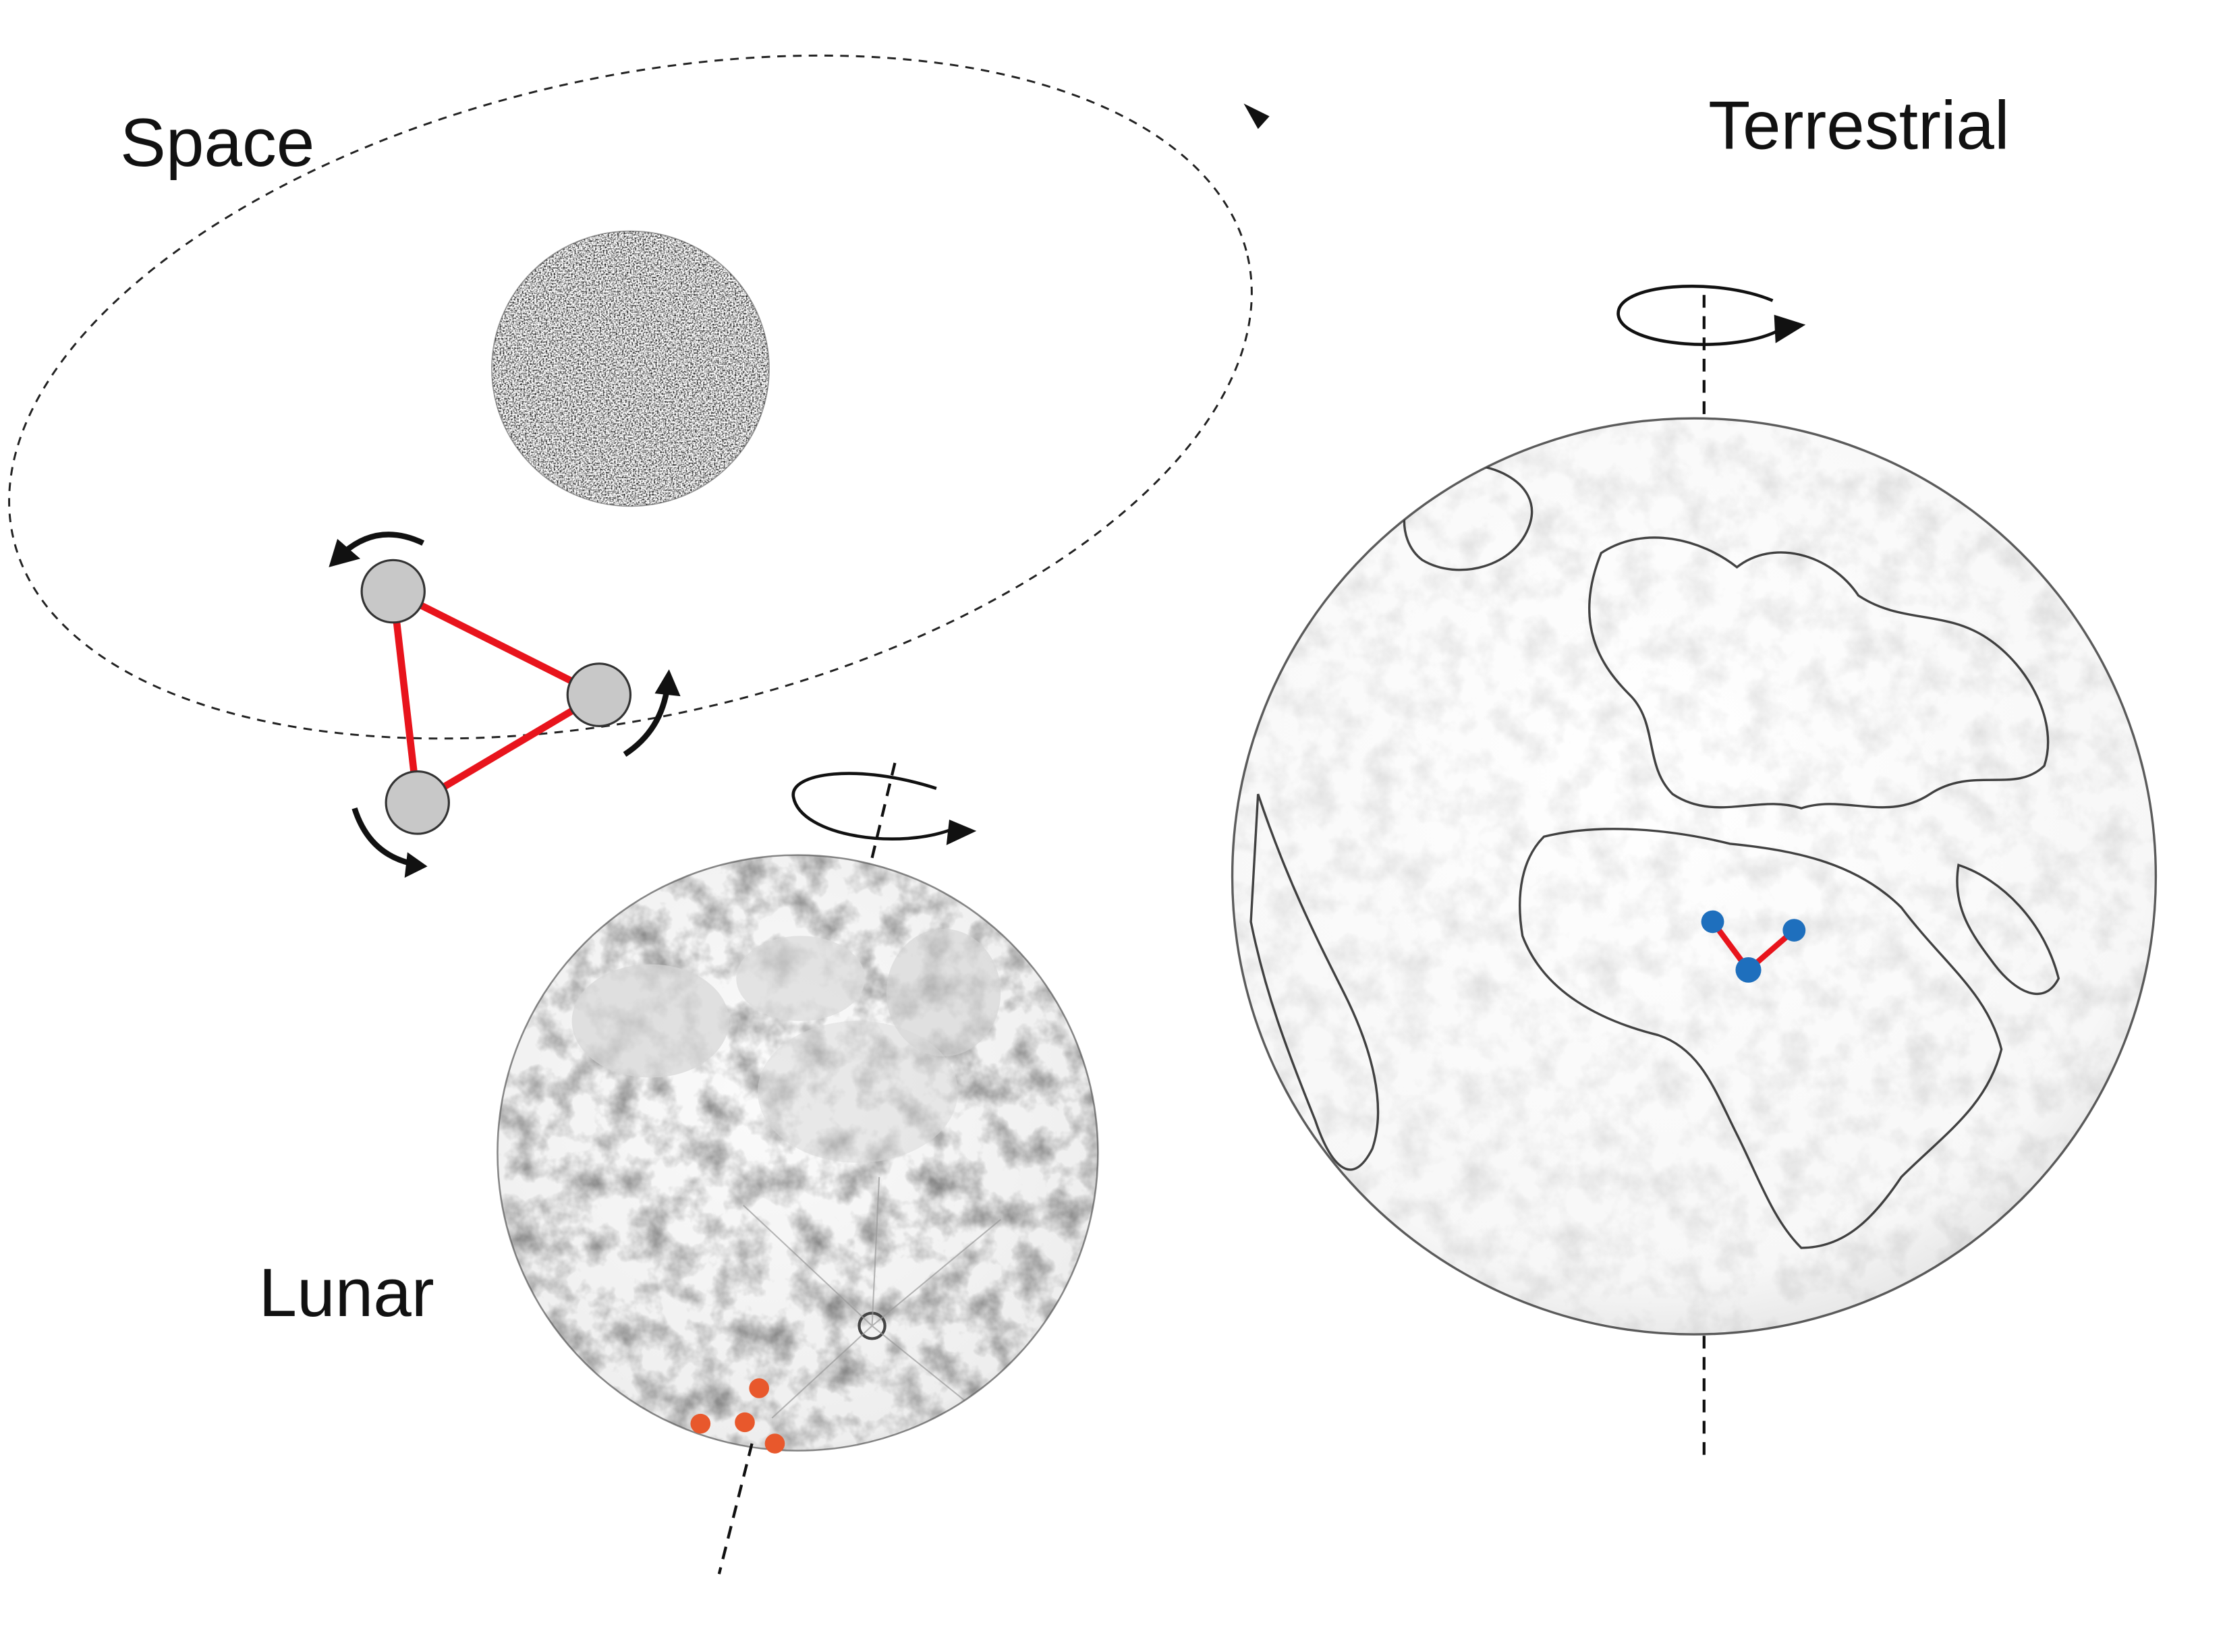  What do you see at coordinates (217, 143) in the screenshot?
I see `space-label: Space` at bounding box center [217, 143].